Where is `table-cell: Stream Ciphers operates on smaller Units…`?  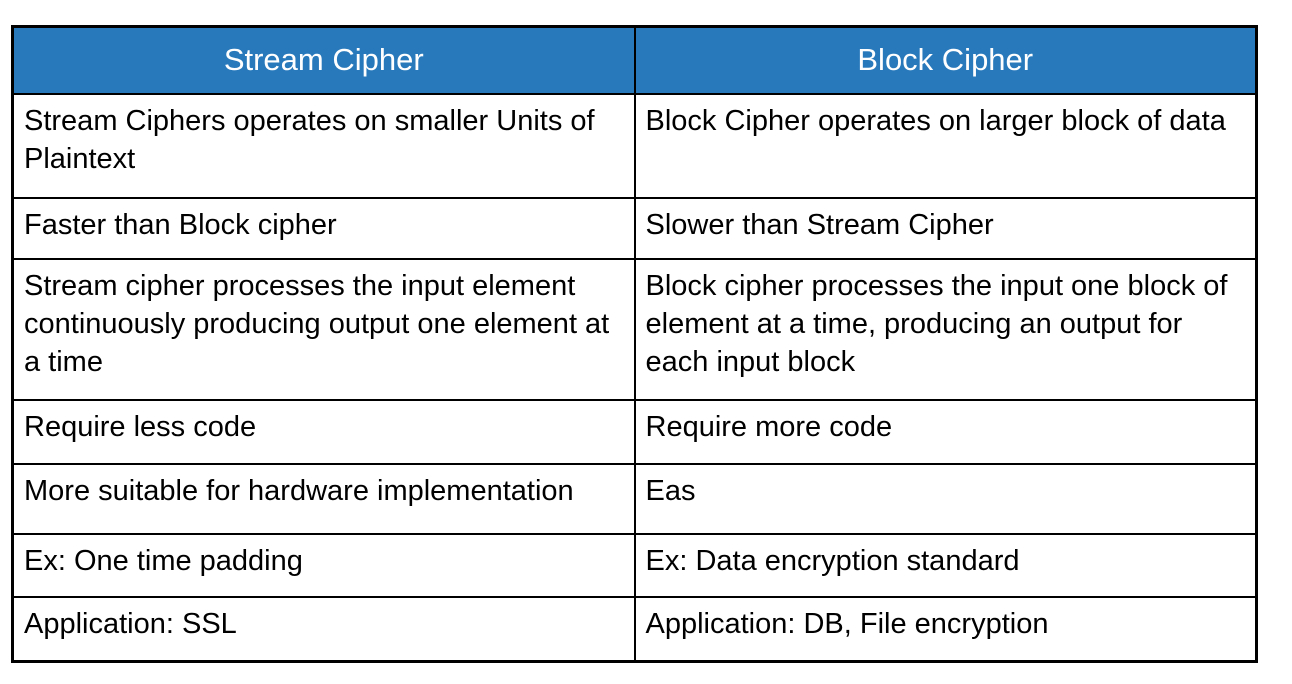
table-cell: Stream Ciphers operates on smaller Units… is located at coordinates (323, 145).